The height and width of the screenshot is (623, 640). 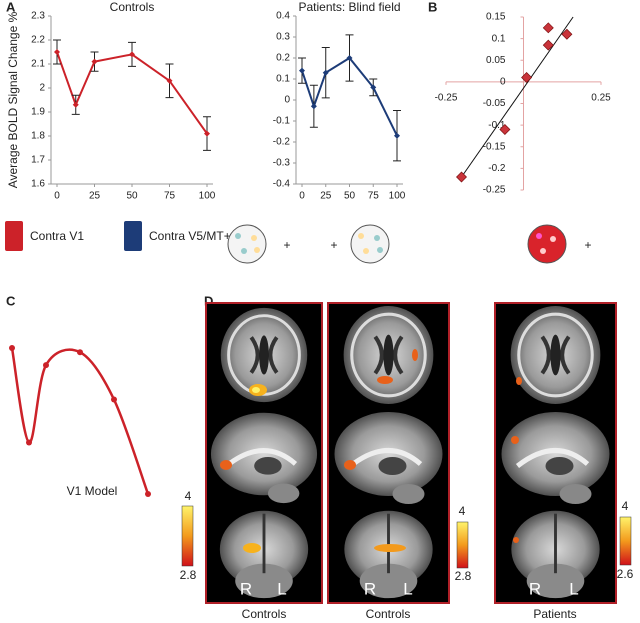 What do you see at coordinates (92, 491) in the screenshot?
I see `chart-title: V1 Model` at bounding box center [92, 491].